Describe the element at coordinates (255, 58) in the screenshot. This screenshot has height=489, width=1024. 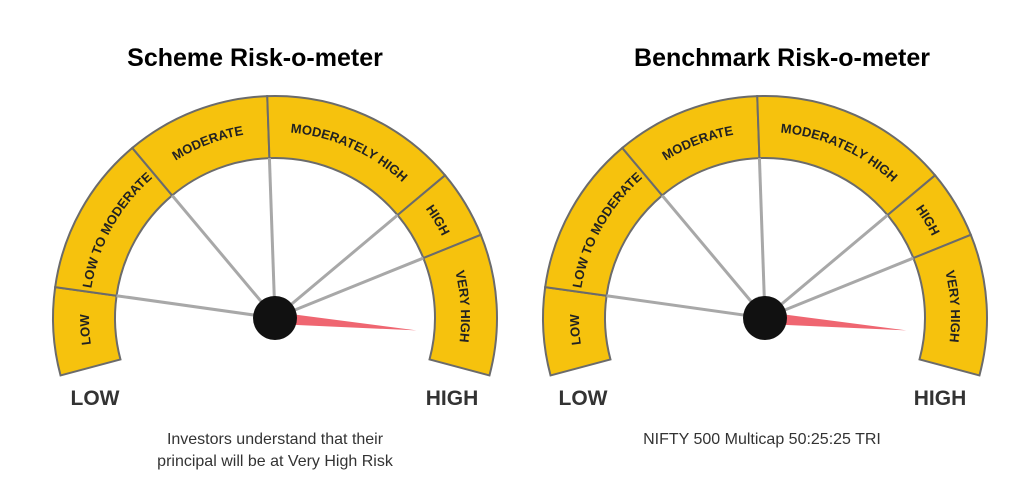
I see `meter-title: Scheme Risk-o-meter` at that location.